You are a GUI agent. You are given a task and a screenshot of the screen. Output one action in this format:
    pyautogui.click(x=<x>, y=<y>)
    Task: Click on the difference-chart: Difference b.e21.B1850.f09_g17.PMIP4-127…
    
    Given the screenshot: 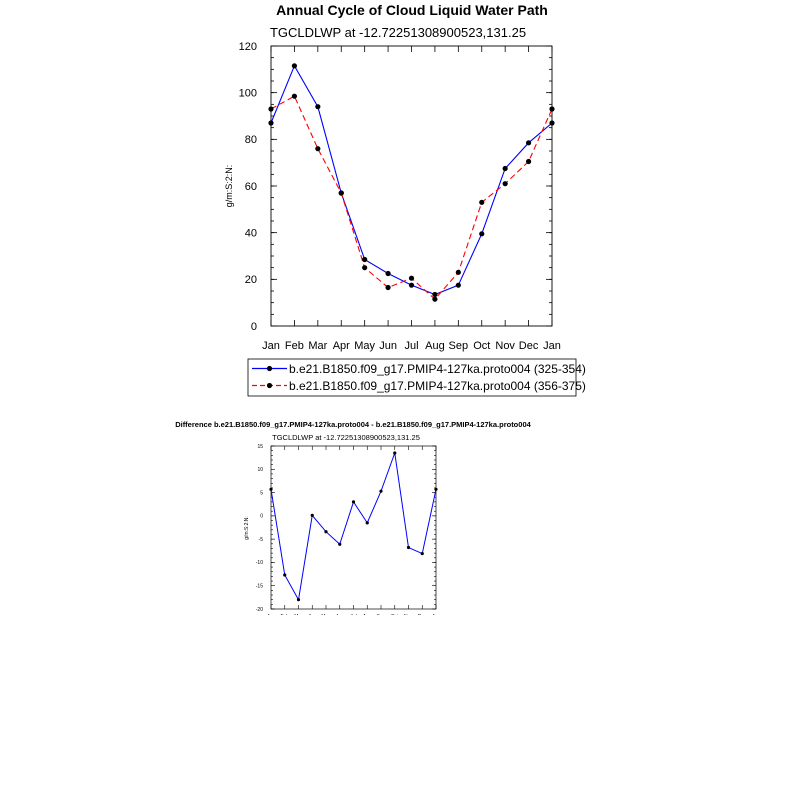 What is the action you would take?
    pyautogui.click(x=353, y=517)
    